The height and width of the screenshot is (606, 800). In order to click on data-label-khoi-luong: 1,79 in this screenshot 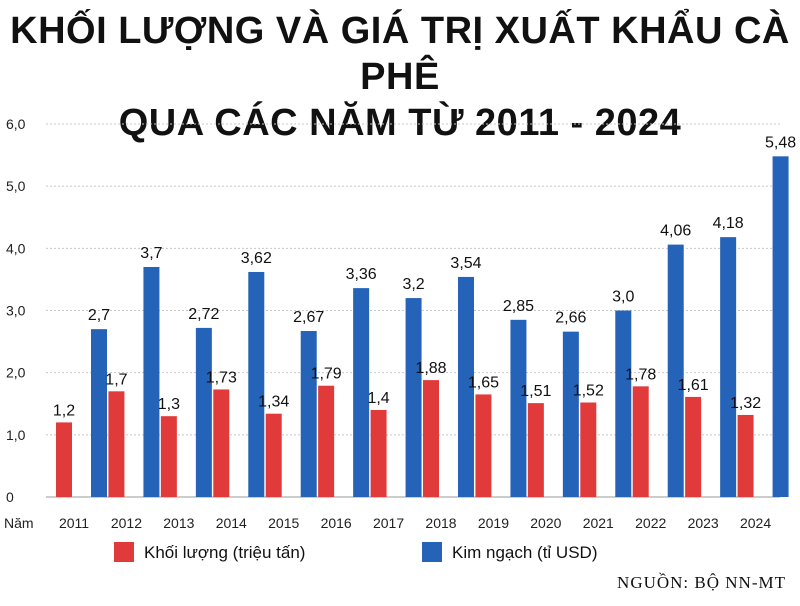, I will do `click(326, 374)`.